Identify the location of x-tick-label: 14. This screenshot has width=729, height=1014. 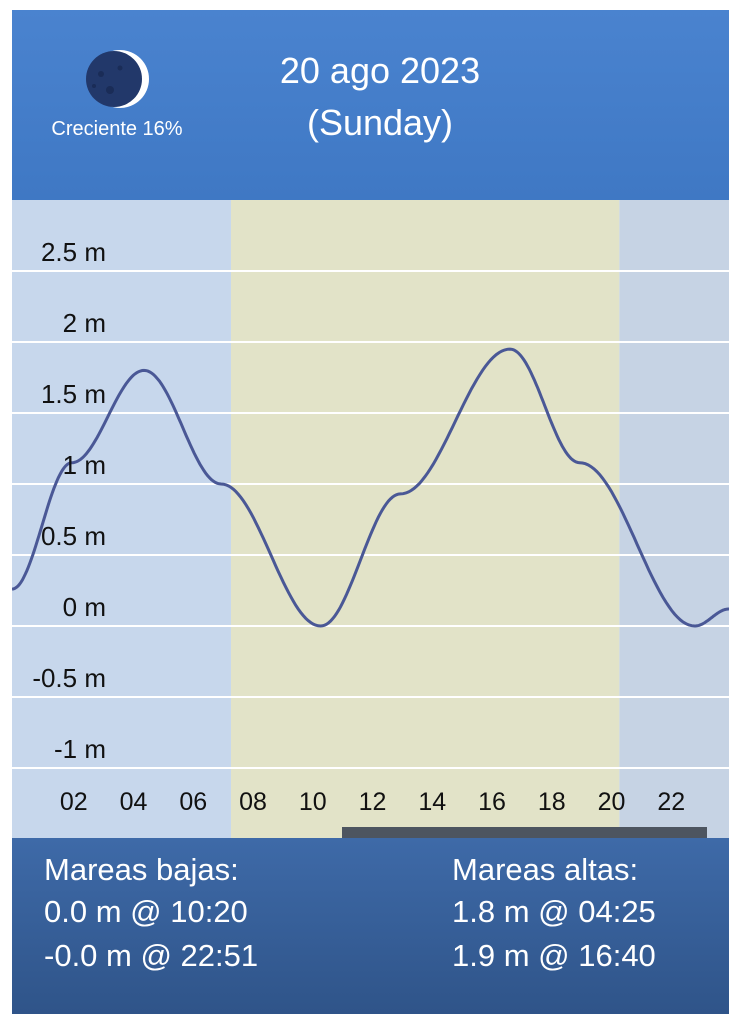
(432, 802).